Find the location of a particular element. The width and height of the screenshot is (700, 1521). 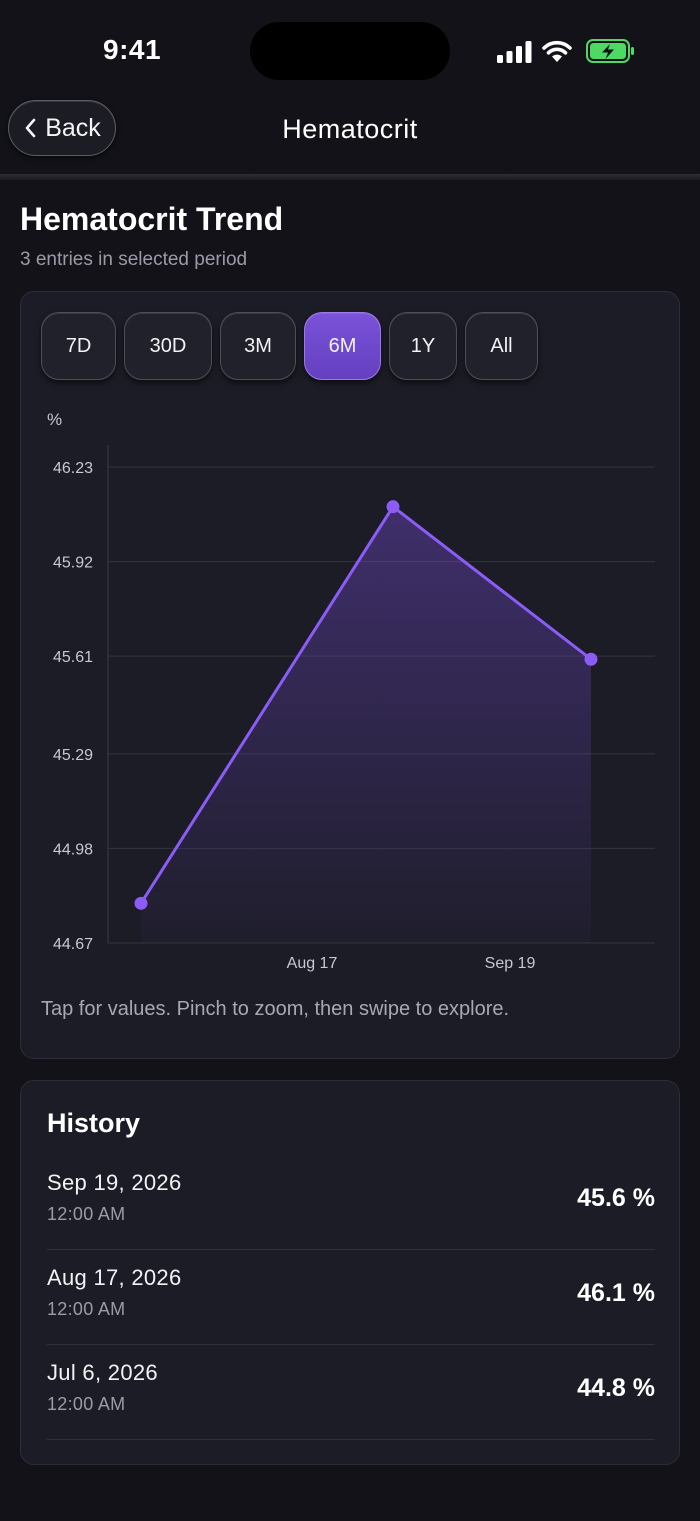

entry-value: 46.1 % is located at coordinates (616, 1293).